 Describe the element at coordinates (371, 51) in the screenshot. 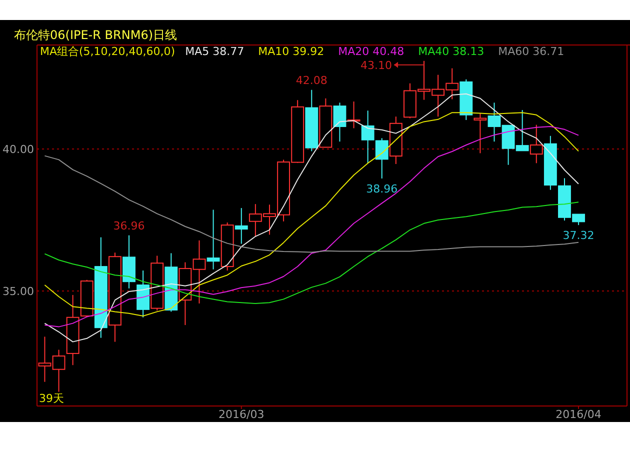

I see `text: MA20 40.48` at that location.